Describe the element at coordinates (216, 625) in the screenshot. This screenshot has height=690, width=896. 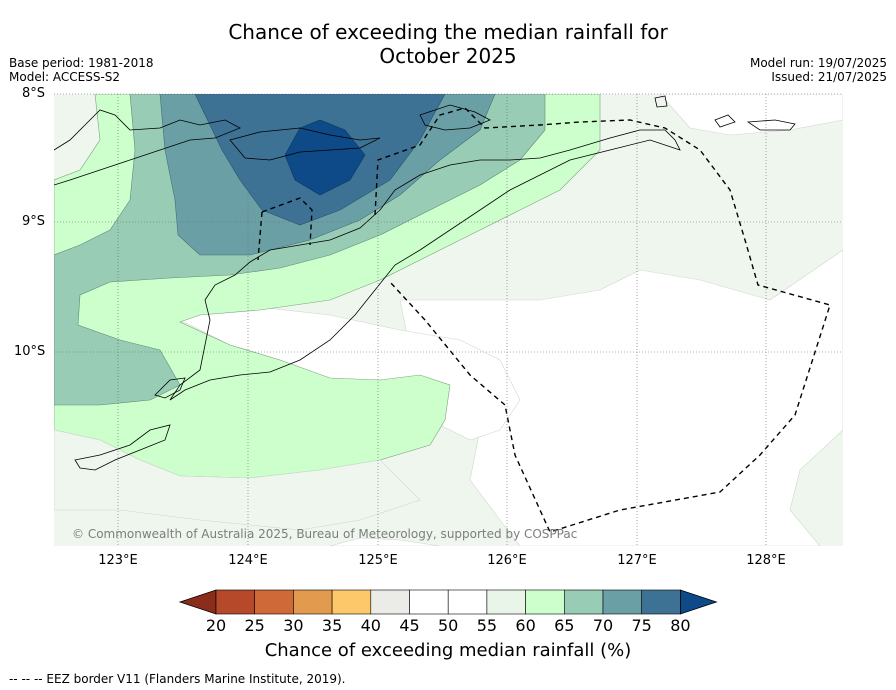
I see `colorbar-tick-label: 20` at that location.